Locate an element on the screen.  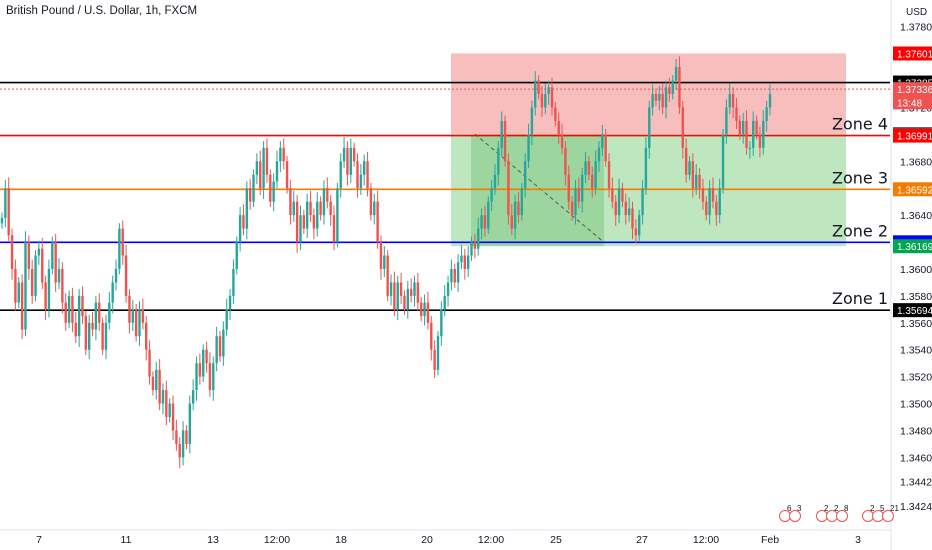
x-tick-label: Feb is located at coordinates (770, 540).